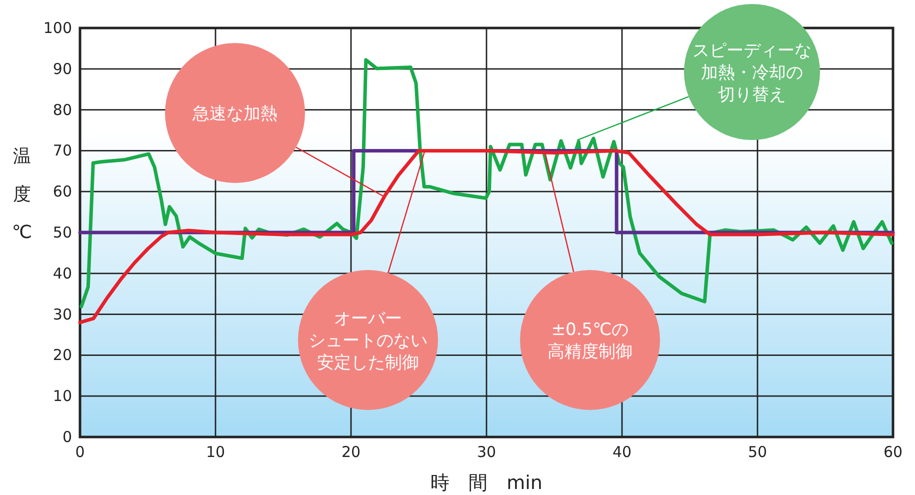 The height and width of the screenshot is (495, 915). What do you see at coordinates (351, 452) in the screenshot?
I see `x-tick-label: 20` at bounding box center [351, 452].